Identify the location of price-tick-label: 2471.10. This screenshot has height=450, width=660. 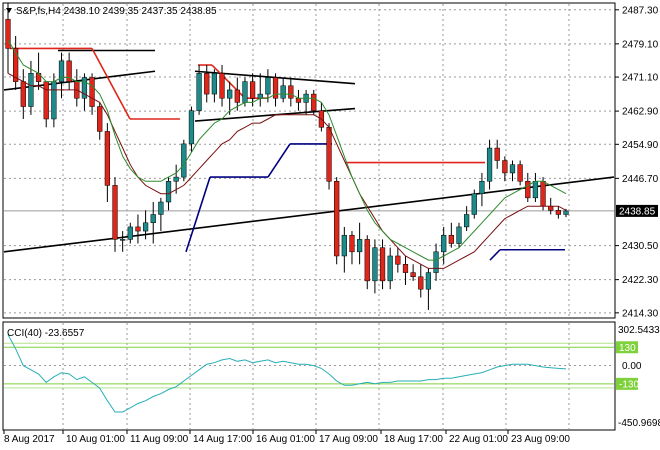
(640, 78).